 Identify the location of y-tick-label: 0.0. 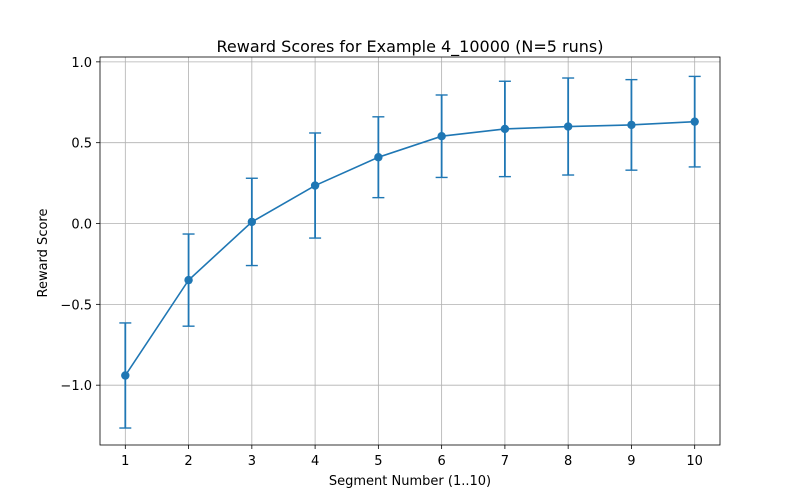
(81, 225).